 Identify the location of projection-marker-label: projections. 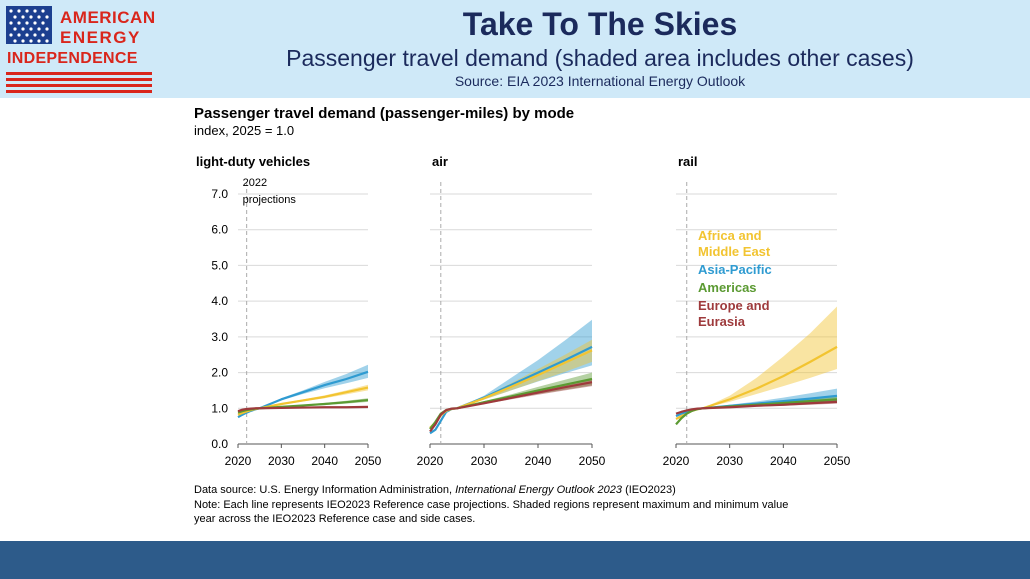
(270, 200).